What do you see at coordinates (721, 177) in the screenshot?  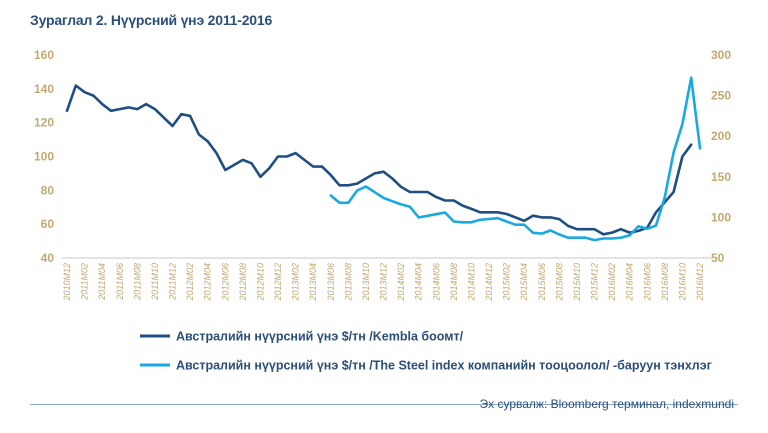 I see `right-y-tick-label: 150` at bounding box center [721, 177].